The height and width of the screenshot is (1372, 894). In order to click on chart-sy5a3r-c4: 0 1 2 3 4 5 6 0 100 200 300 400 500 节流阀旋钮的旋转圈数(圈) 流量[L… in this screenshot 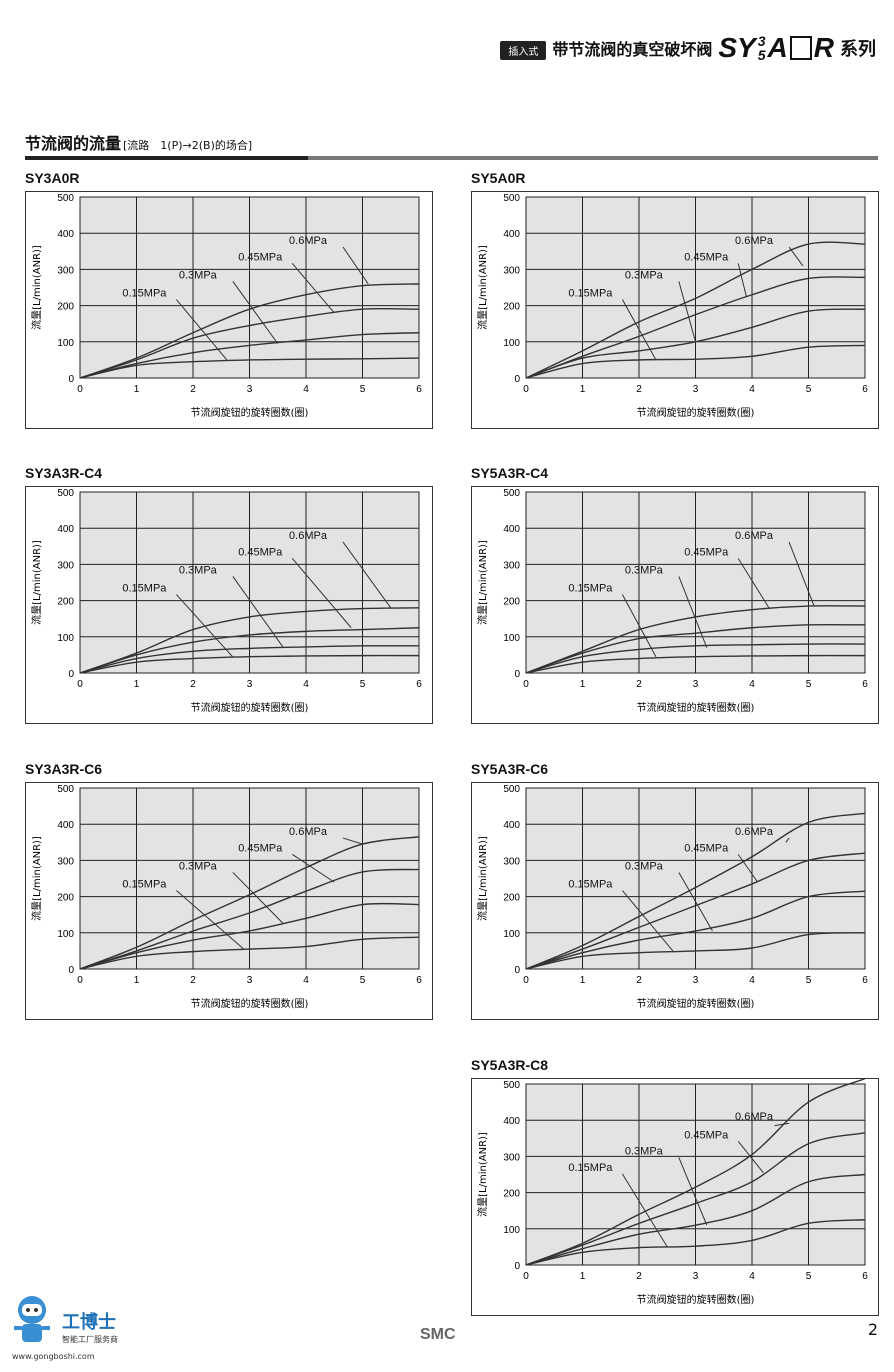, I will do `click(675, 605)`.